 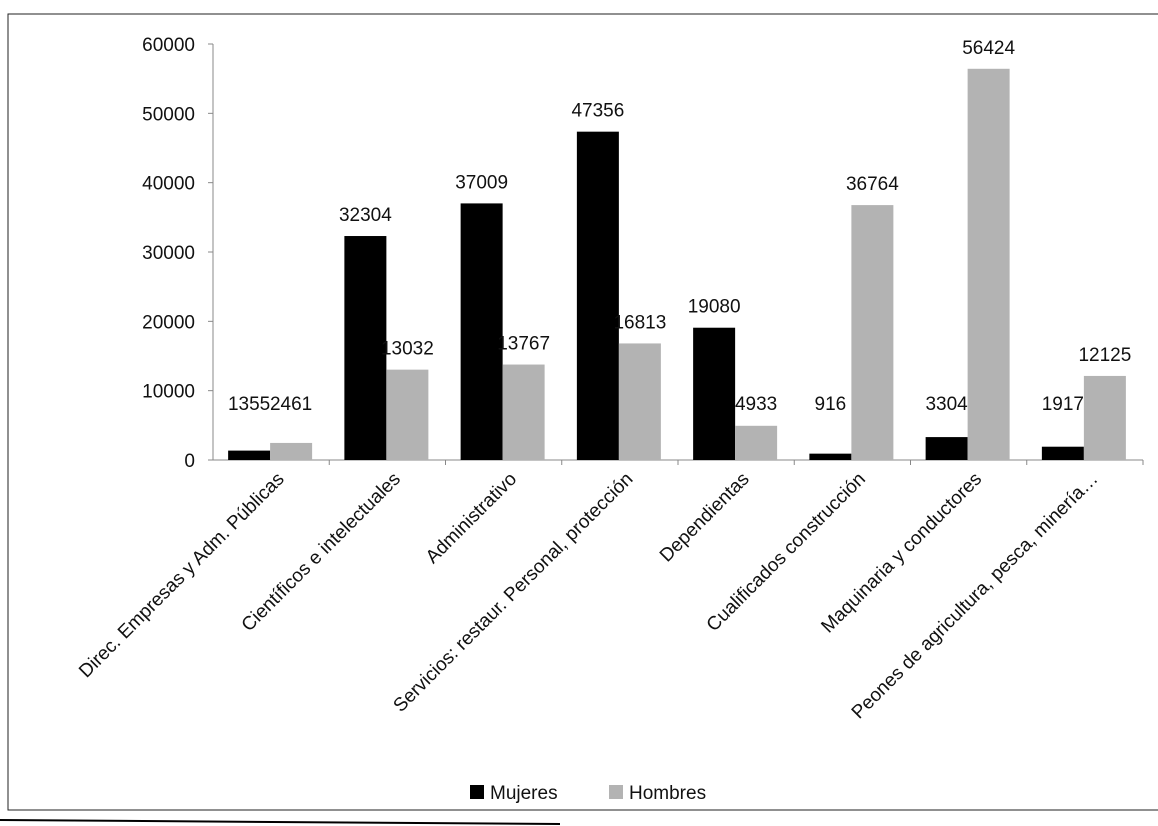 What do you see at coordinates (988, 48) in the screenshot?
I see `data-label: 56424` at bounding box center [988, 48].